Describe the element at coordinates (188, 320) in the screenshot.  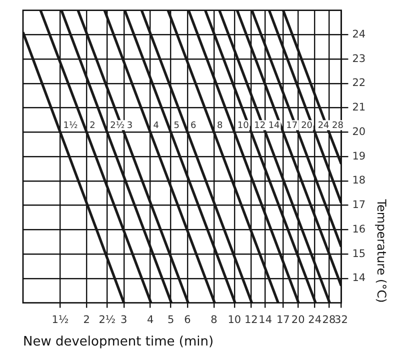
I see `x-tick-label: 6` at that location.